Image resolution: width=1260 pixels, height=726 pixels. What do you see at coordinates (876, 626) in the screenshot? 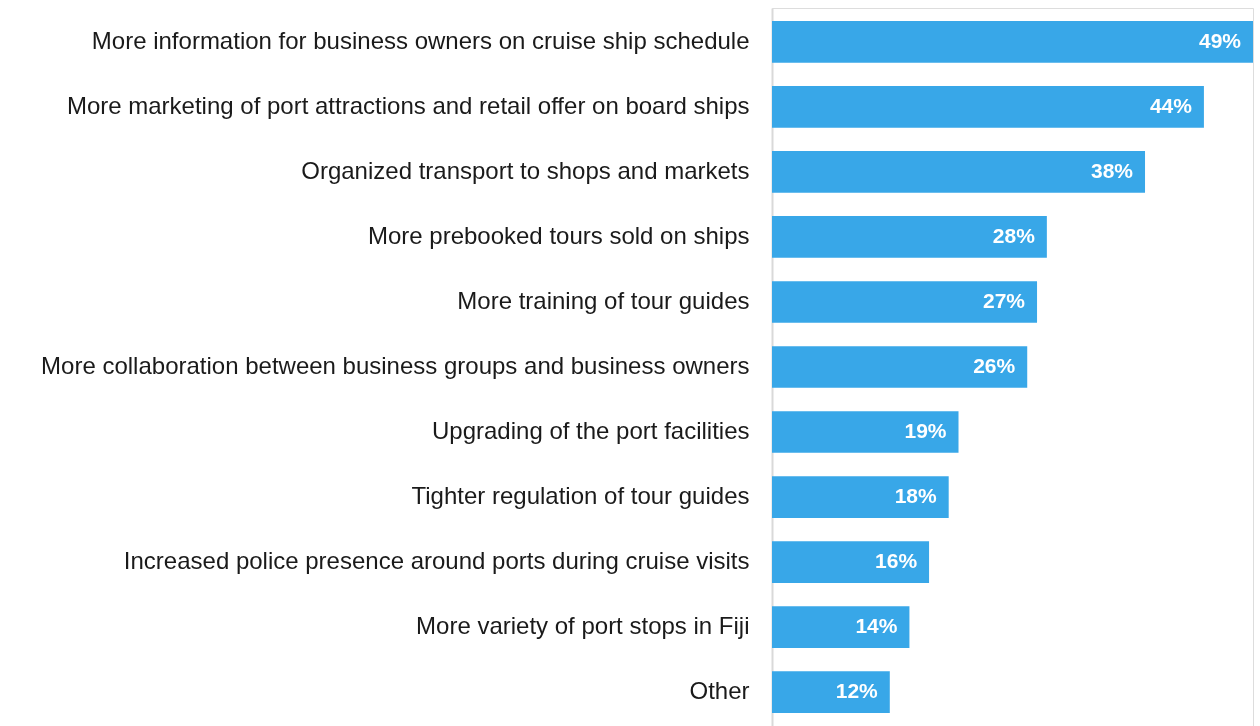
I see `data-label: 14%` at bounding box center [876, 626].